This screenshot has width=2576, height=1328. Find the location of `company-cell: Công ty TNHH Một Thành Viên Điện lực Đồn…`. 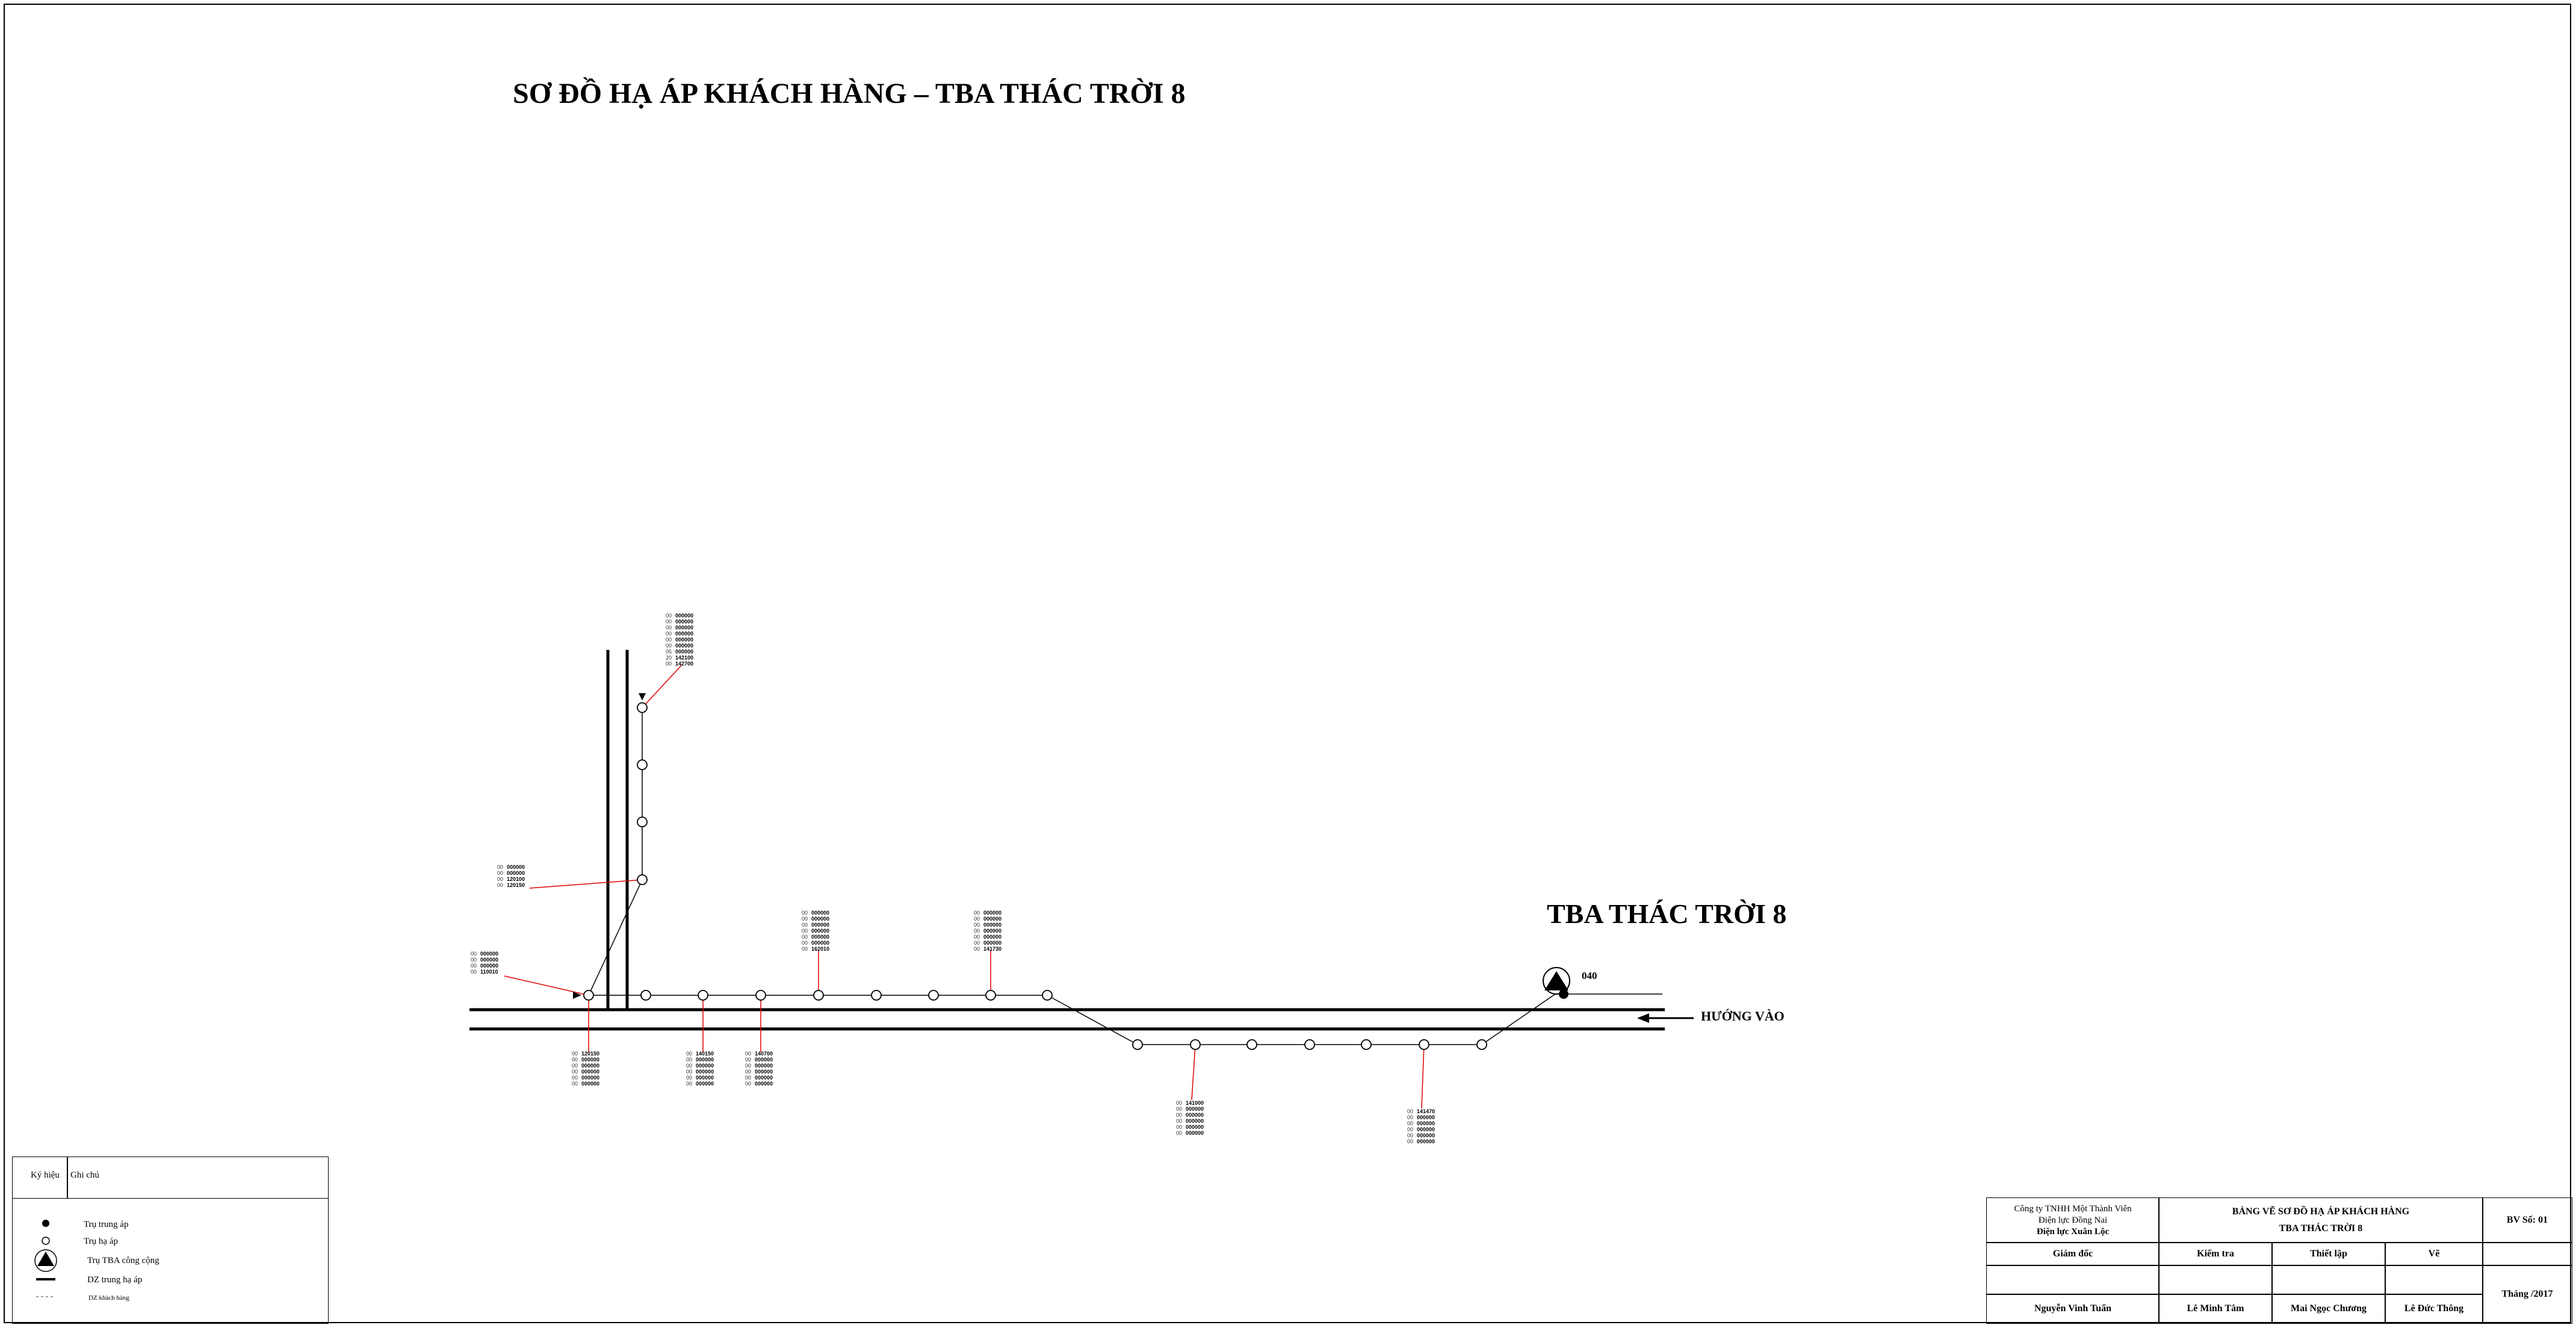

company-cell: Công ty TNHH Một Thành Viên Điện lực Đồn… is located at coordinates (2073, 1220).